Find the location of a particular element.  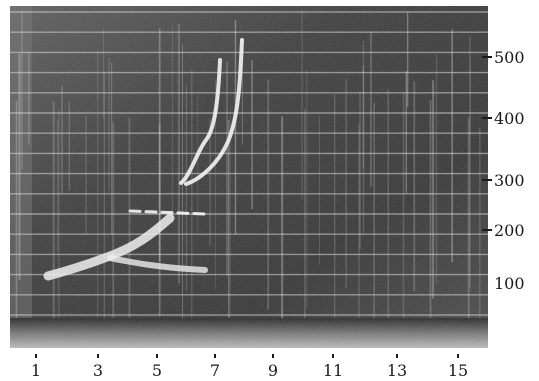

y-tick-label: 100 is located at coordinates (509, 283).